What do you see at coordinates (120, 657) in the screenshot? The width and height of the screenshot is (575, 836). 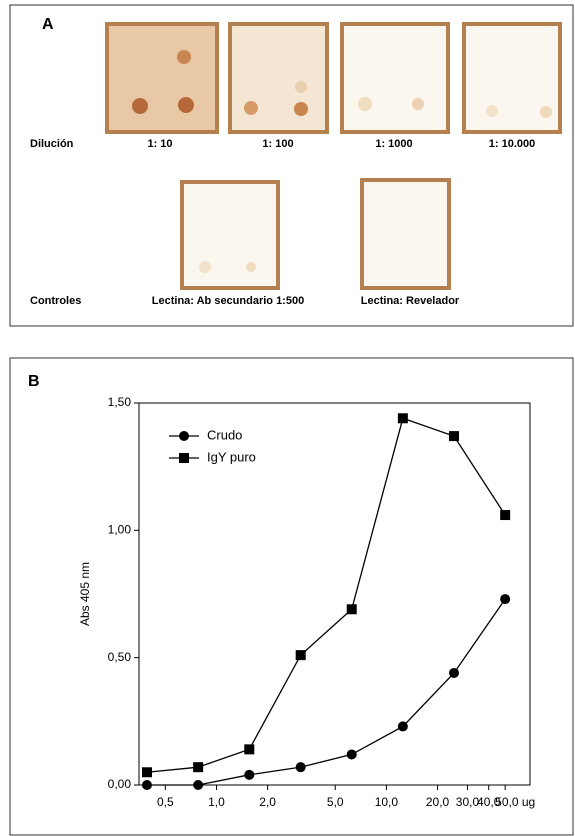 I see `y-tick-label: 0,50` at bounding box center [120, 657].